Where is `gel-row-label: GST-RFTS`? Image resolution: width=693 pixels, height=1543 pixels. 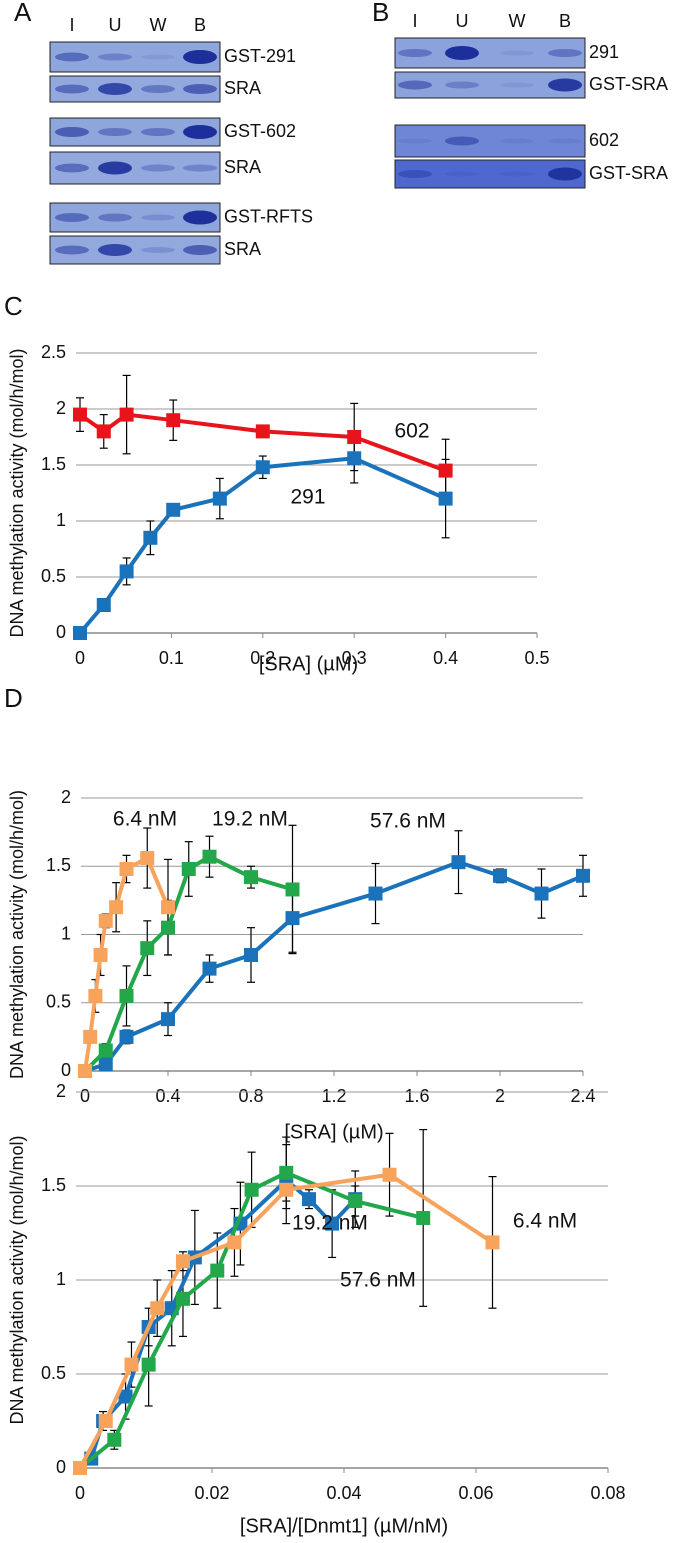 gel-row-label: GST-RFTS is located at coordinates (268, 216).